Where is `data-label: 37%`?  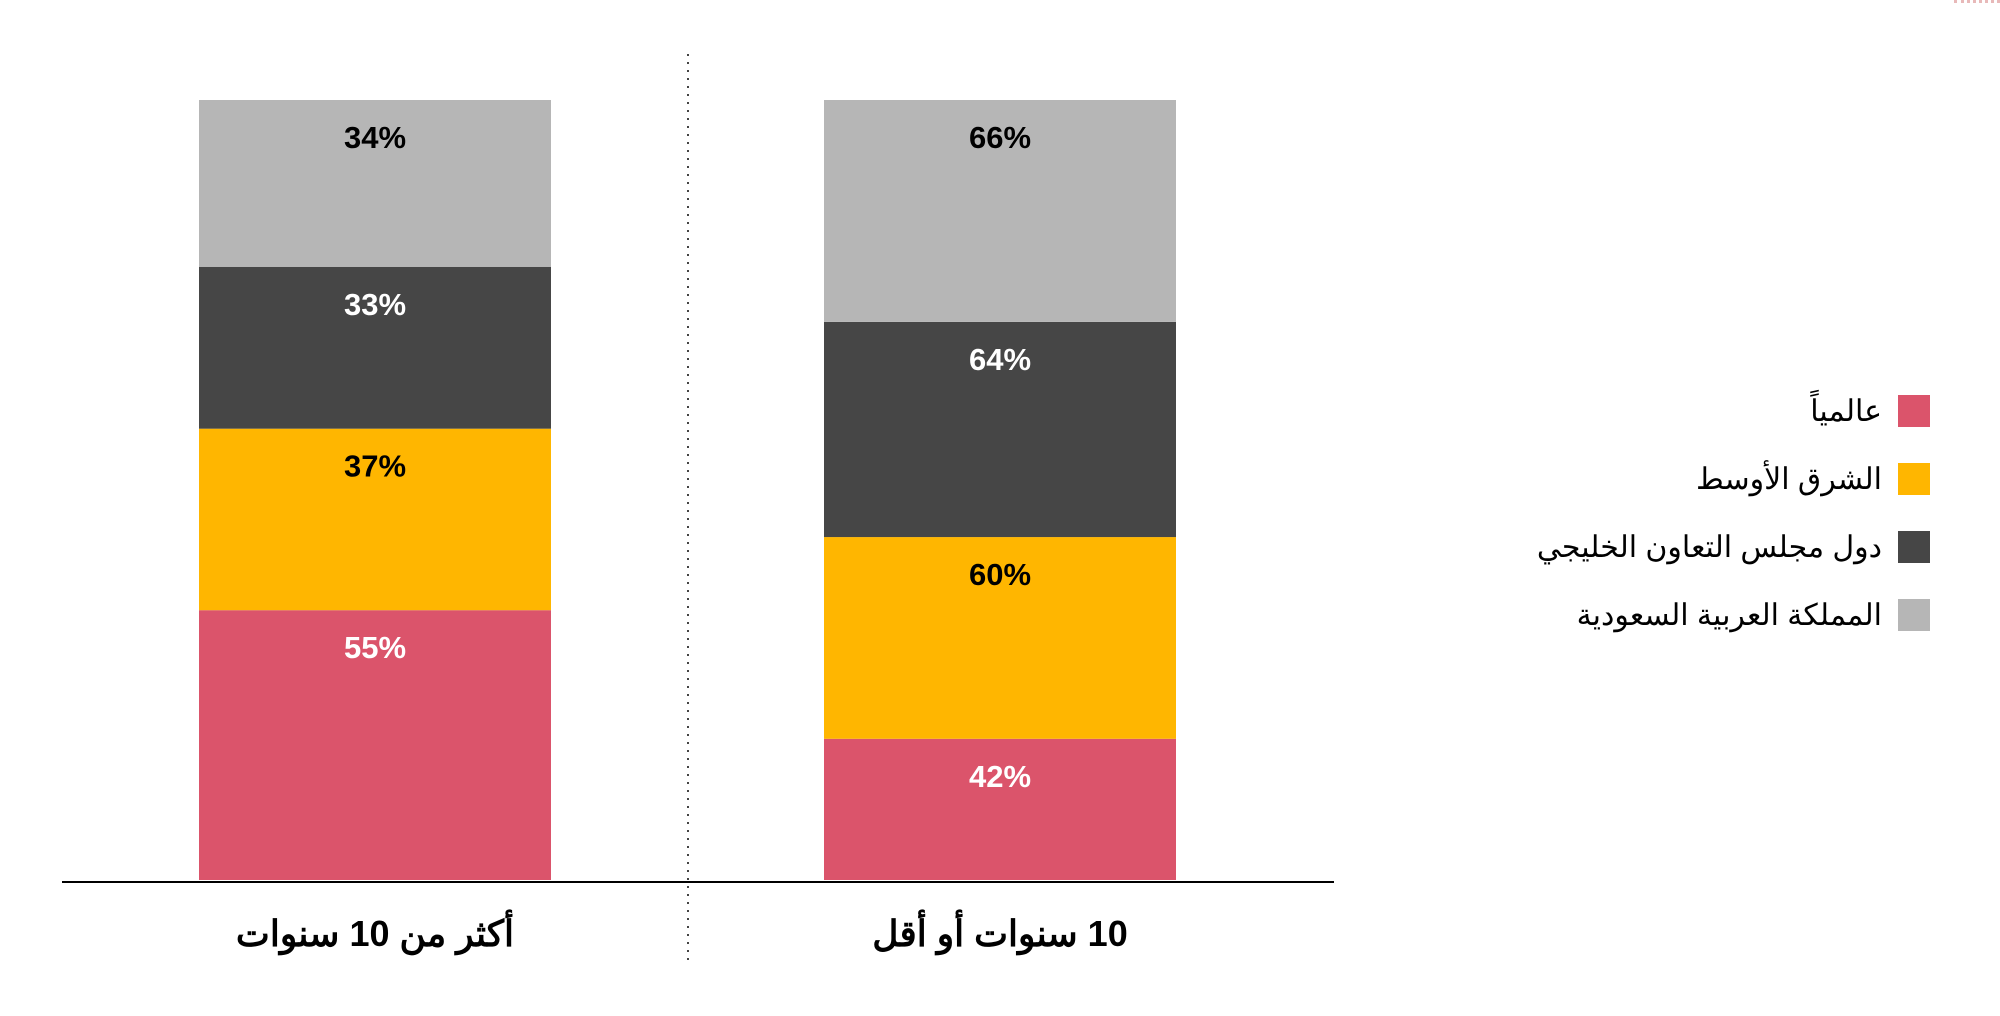 data-label: 37% is located at coordinates (375, 466).